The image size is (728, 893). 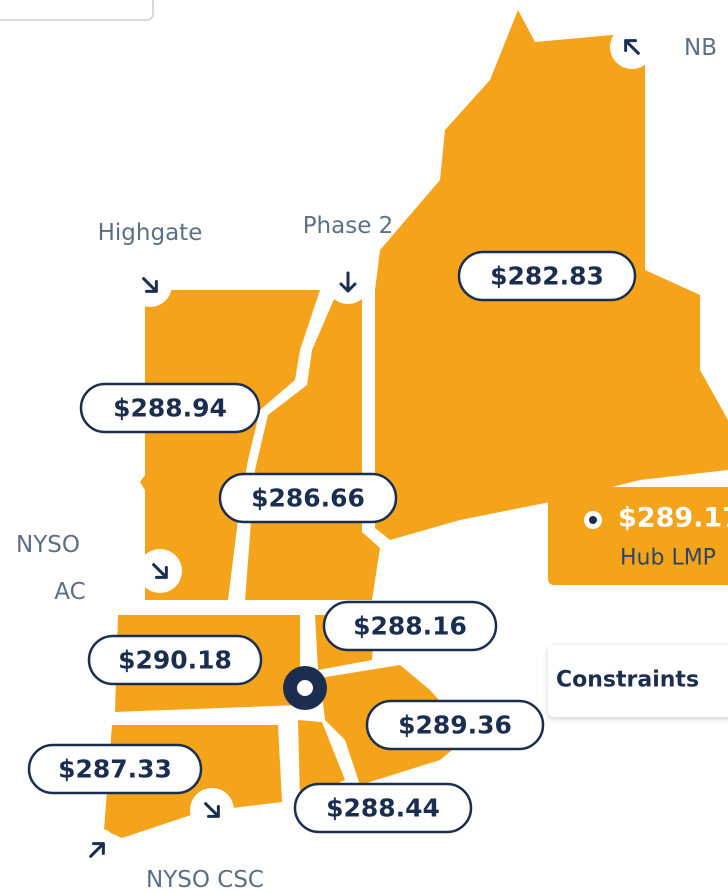 I want to click on price-pill: $288.44, so click(x=383, y=808).